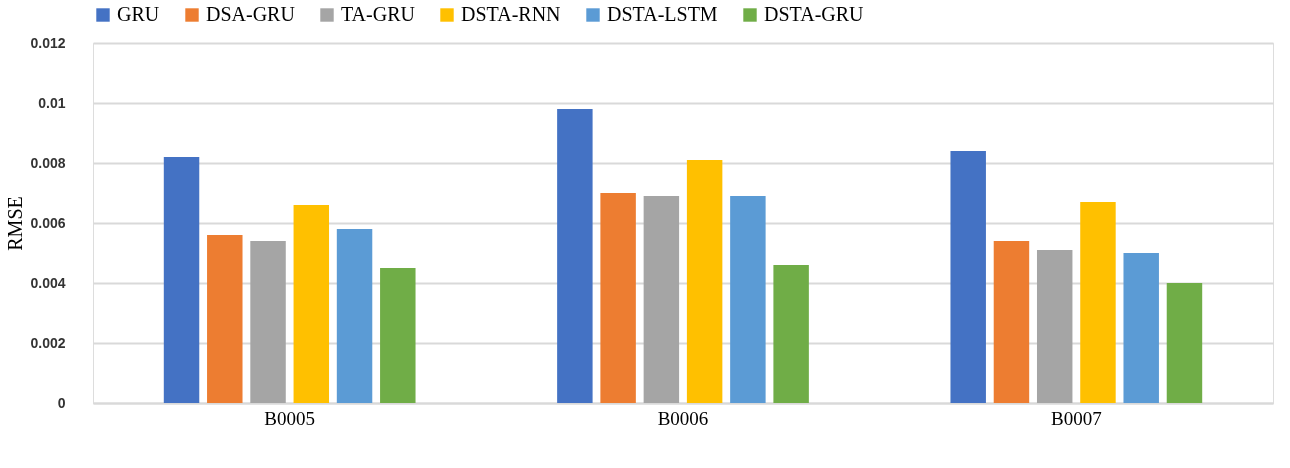  I want to click on legend-label: DSTA-LSTM, so click(662, 14).